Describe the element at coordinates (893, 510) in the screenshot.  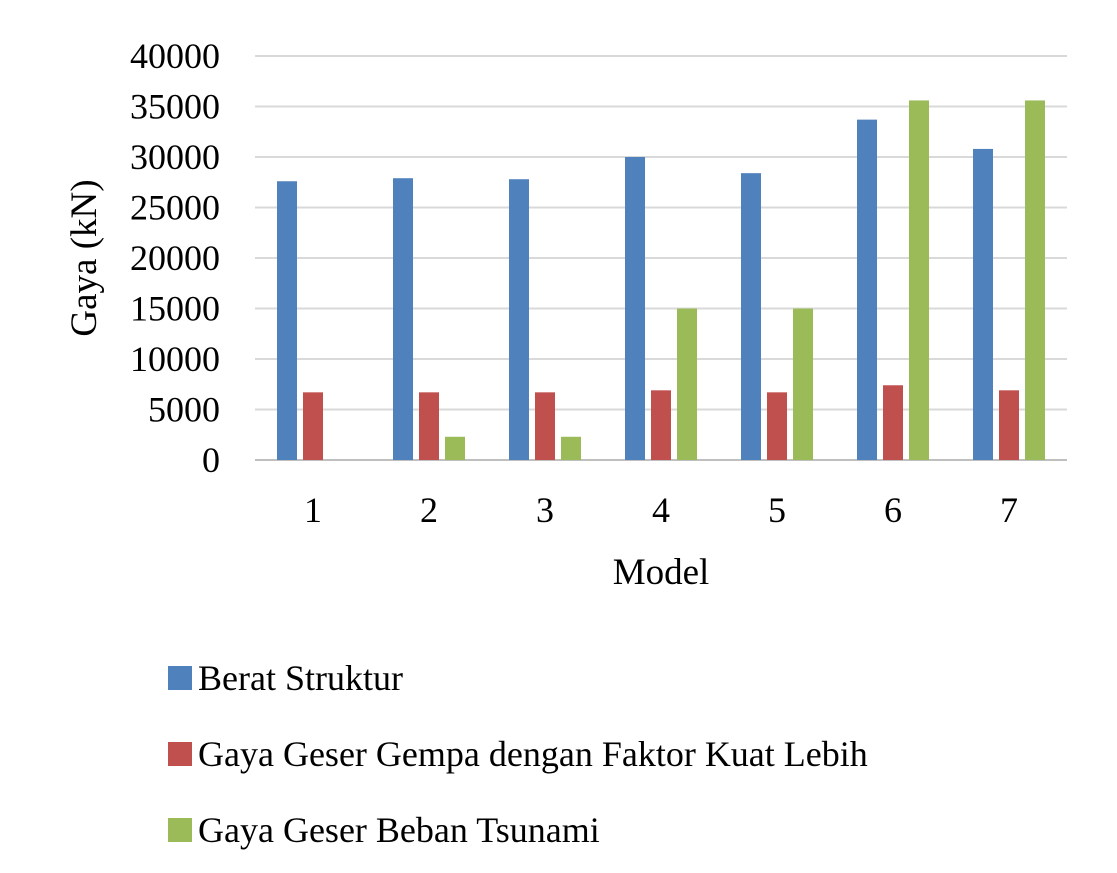
I see `x-tick-label: 6` at that location.